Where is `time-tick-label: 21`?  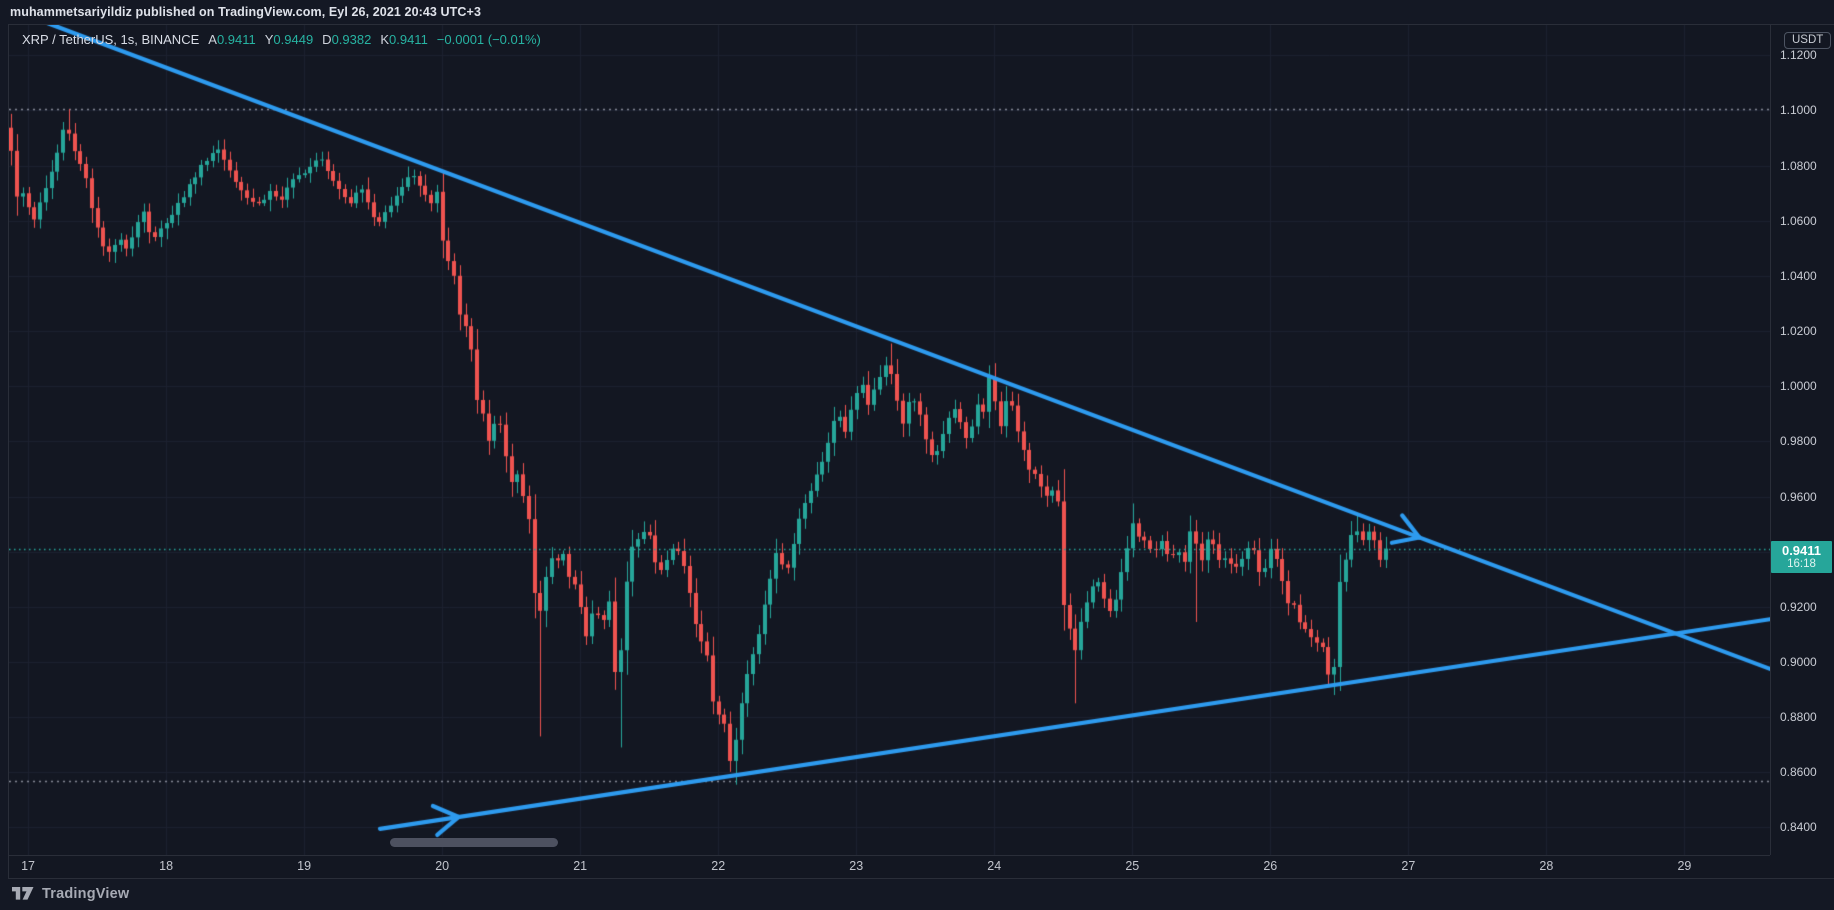
time-tick-label: 21 is located at coordinates (580, 866).